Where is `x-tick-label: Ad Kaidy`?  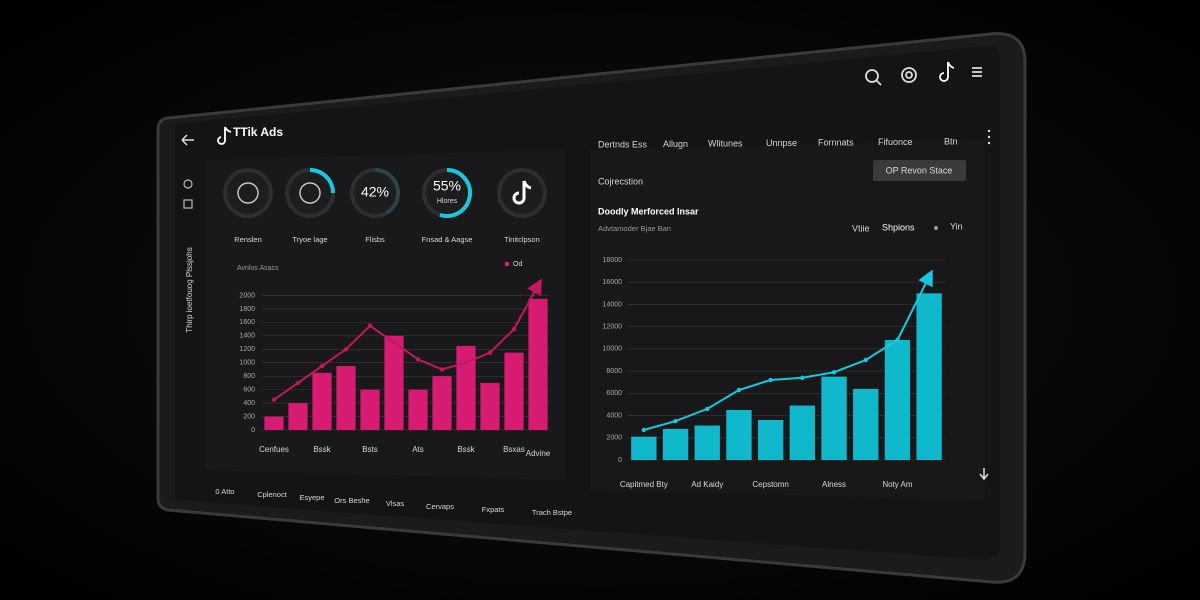
x-tick-label: Ad Kaidy is located at coordinates (707, 484).